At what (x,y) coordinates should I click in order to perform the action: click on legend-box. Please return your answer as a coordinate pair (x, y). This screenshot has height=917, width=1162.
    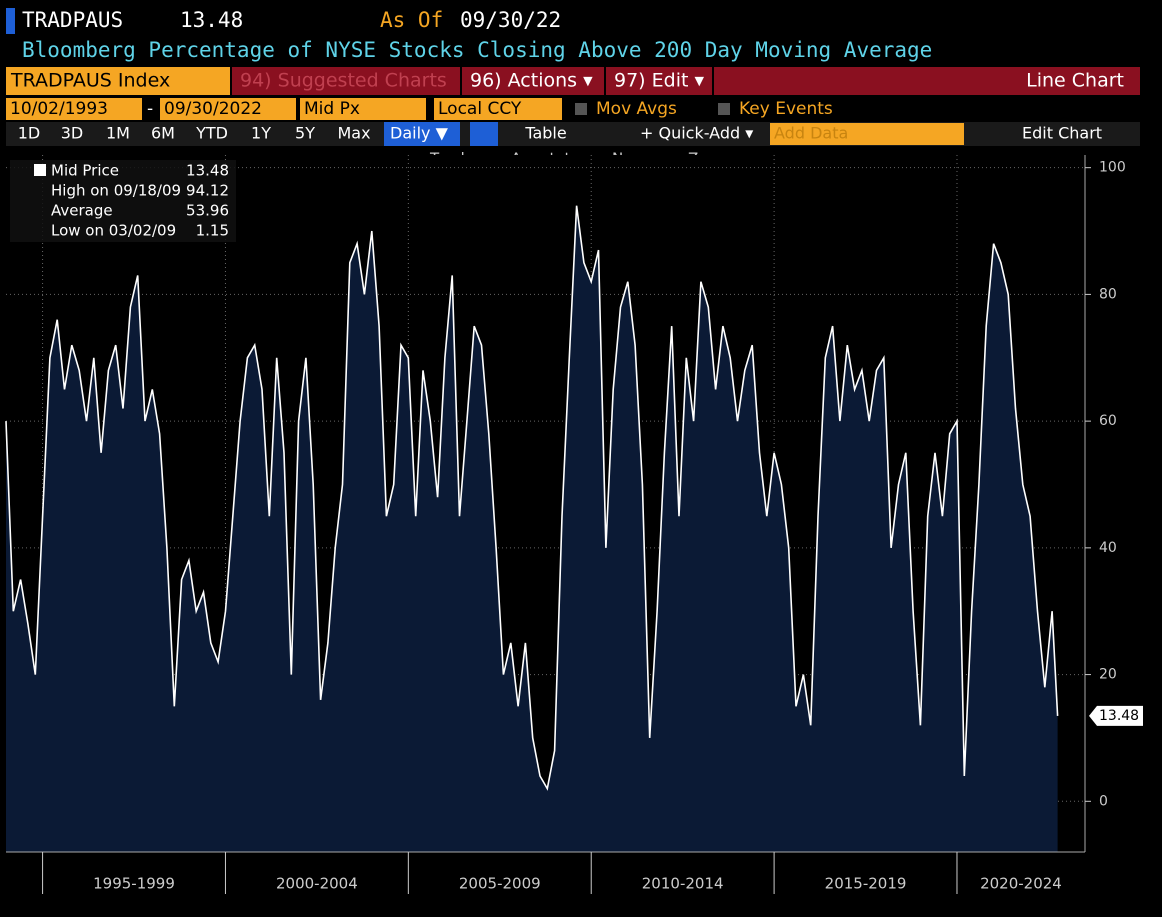
    Looking at the image, I should click on (123, 201).